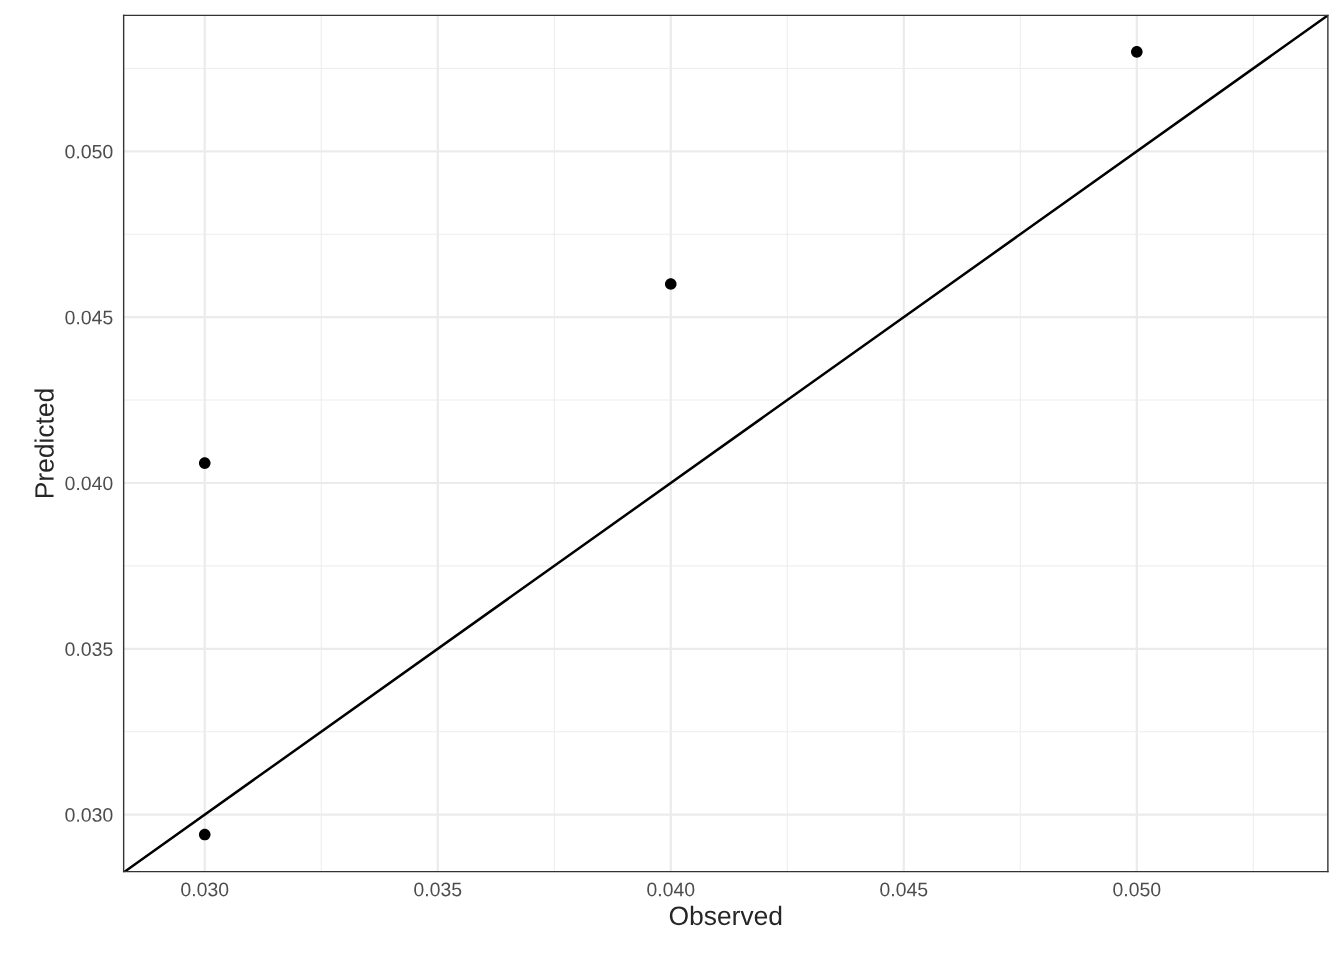 This screenshot has width=1344, height=960. I want to click on x-tick-label: 0.050, so click(1137, 889).